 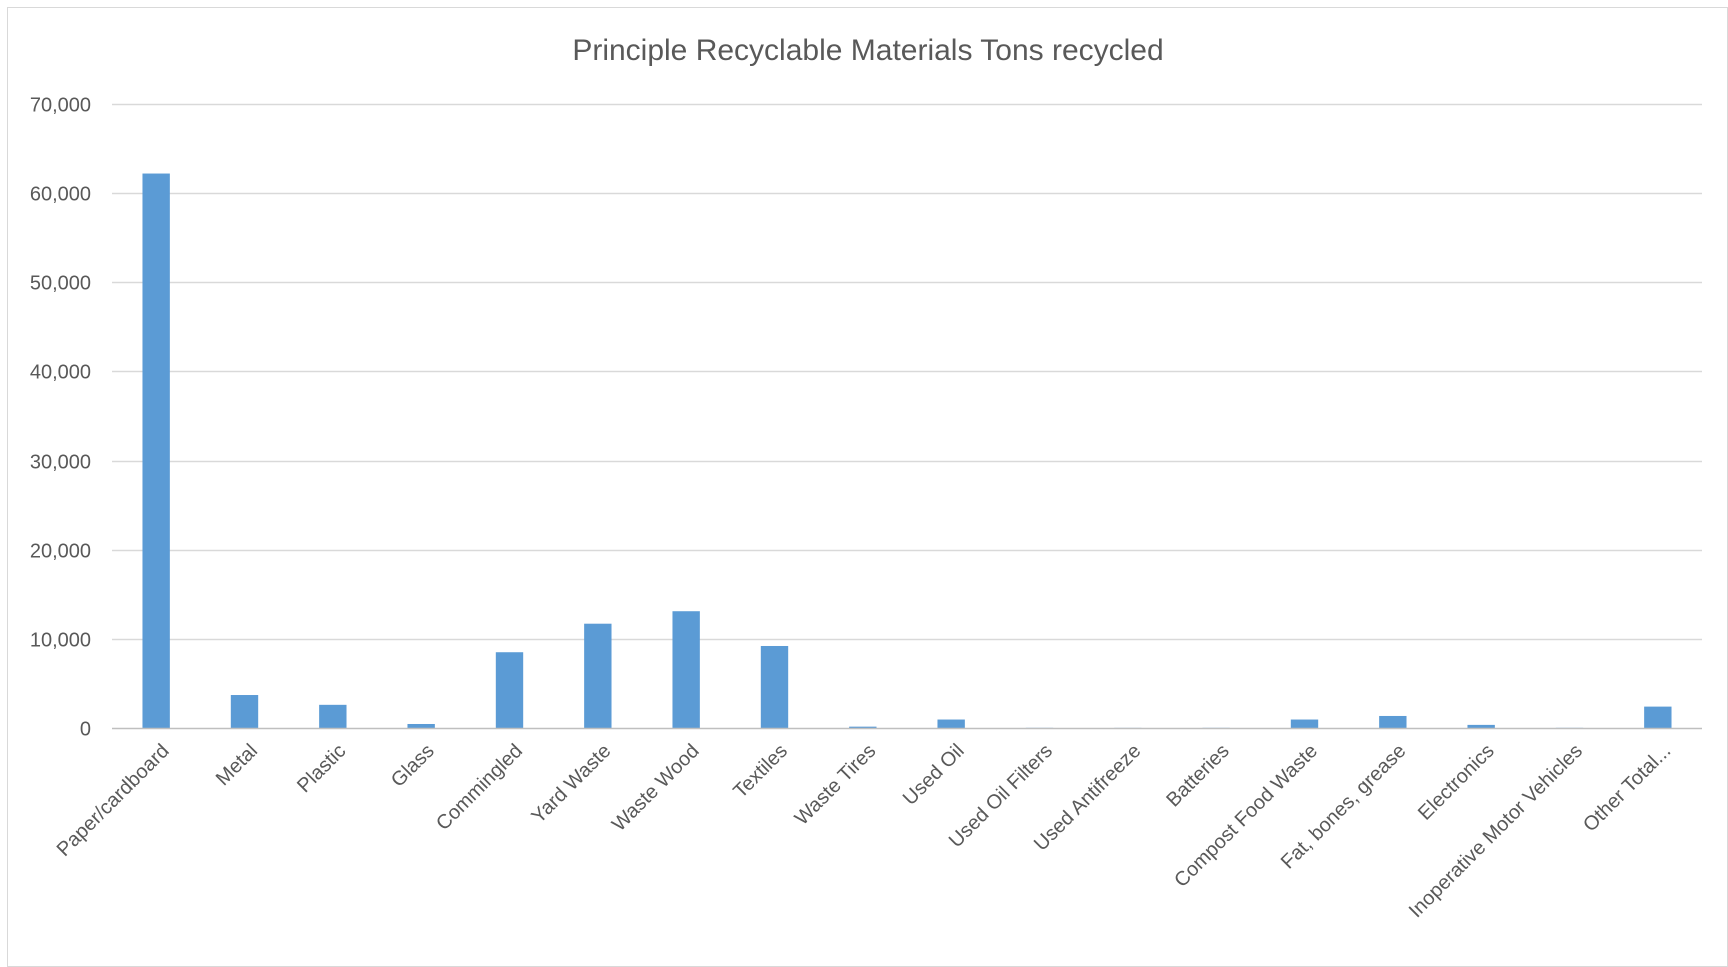 What do you see at coordinates (60, 284) in the screenshot?
I see `y-tick-label: 50,000` at bounding box center [60, 284].